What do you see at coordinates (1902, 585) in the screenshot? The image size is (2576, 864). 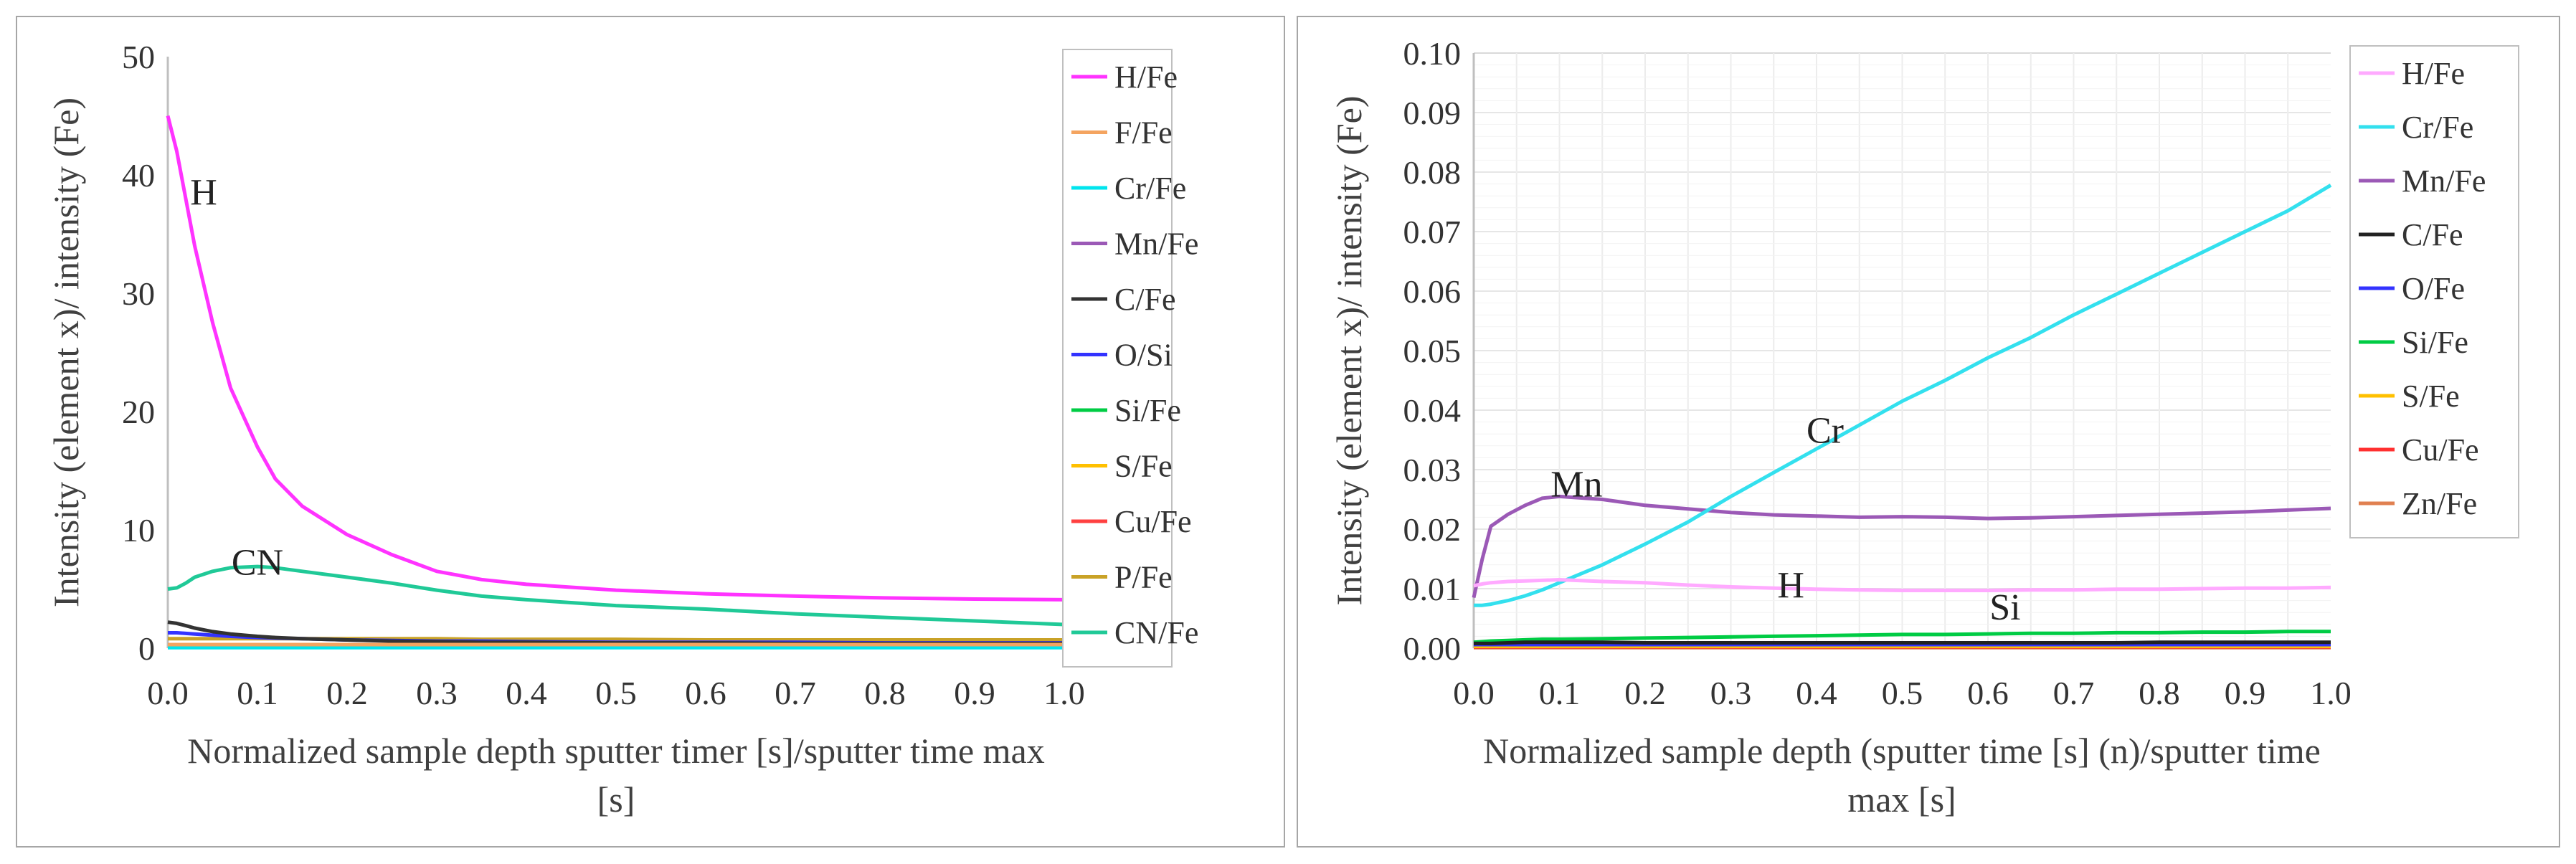 I see `series-line-h-fe` at bounding box center [1902, 585].